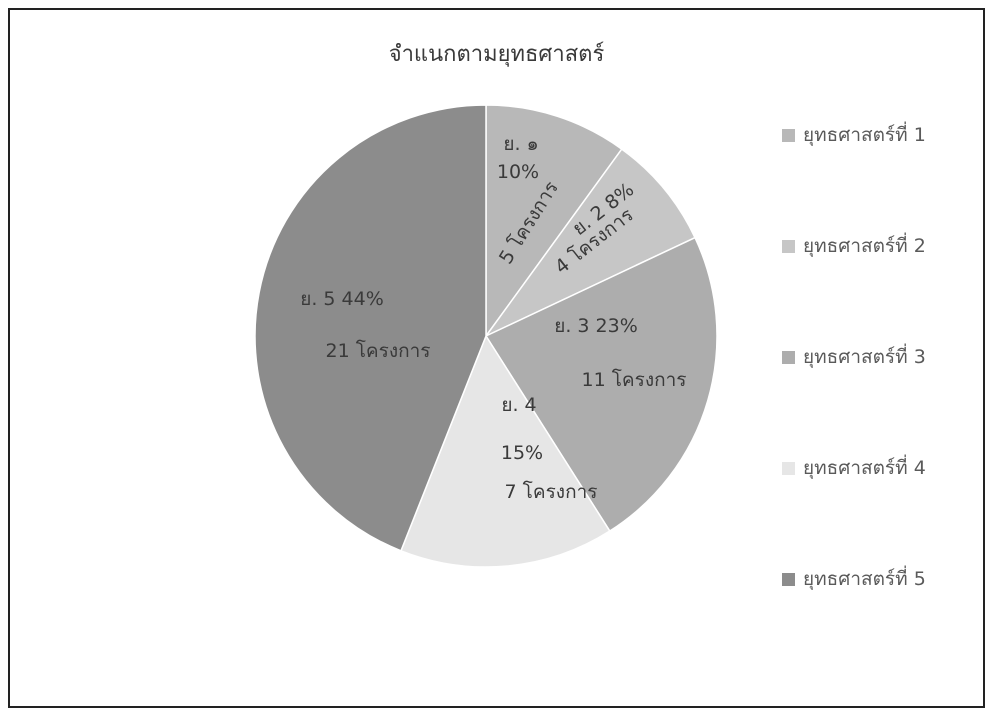 The height and width of the screenshot is (708, 993). Describe the element at coordinates (522, 453) in the screenshot. I see `slice-4-label-line-2: 15%` at that location.